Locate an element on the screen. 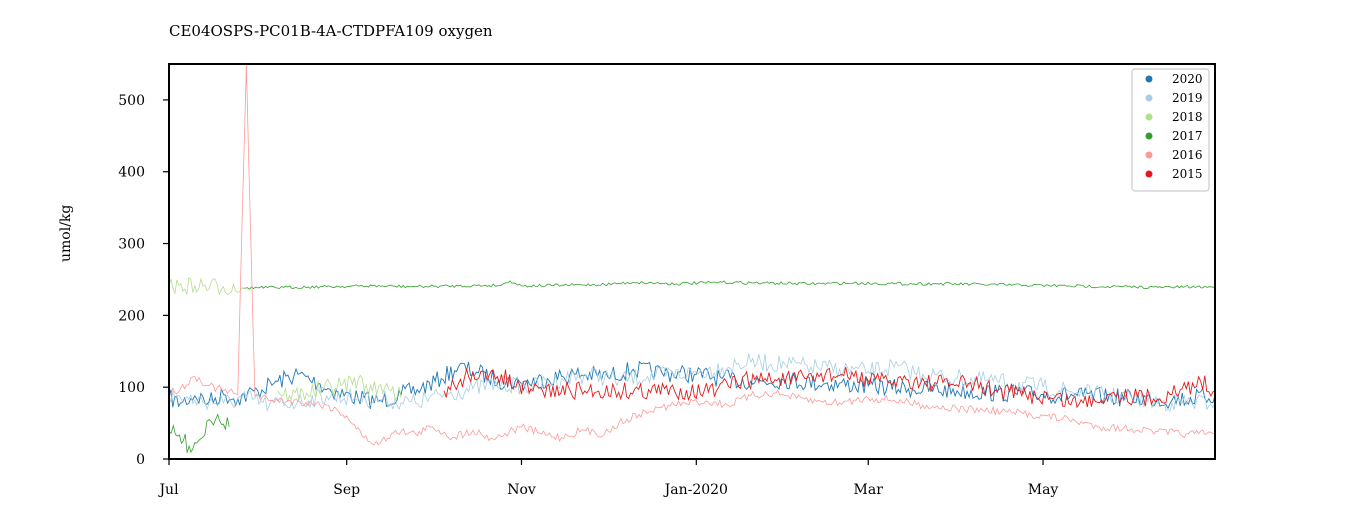 The image size is (1350, 525). y-tick-label-100: 100 is located at coordinates (131, 388).